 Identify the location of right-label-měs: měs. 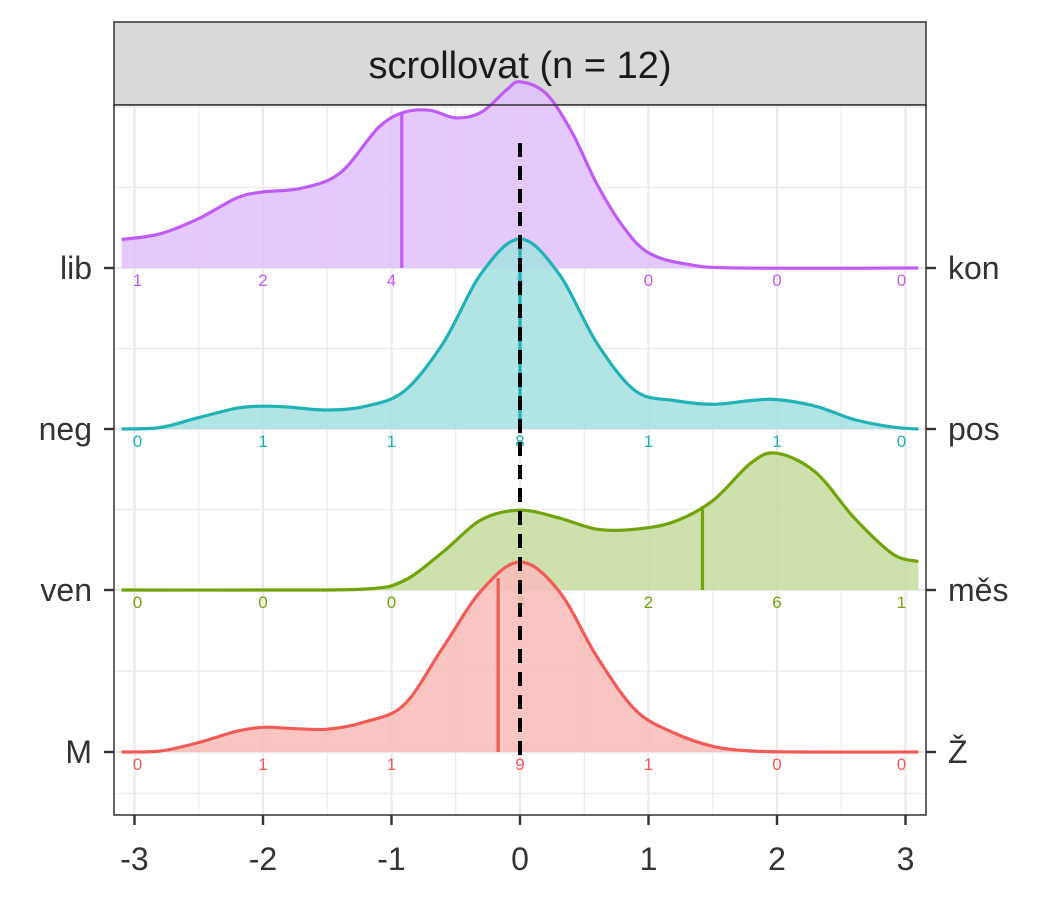
(978, 590).